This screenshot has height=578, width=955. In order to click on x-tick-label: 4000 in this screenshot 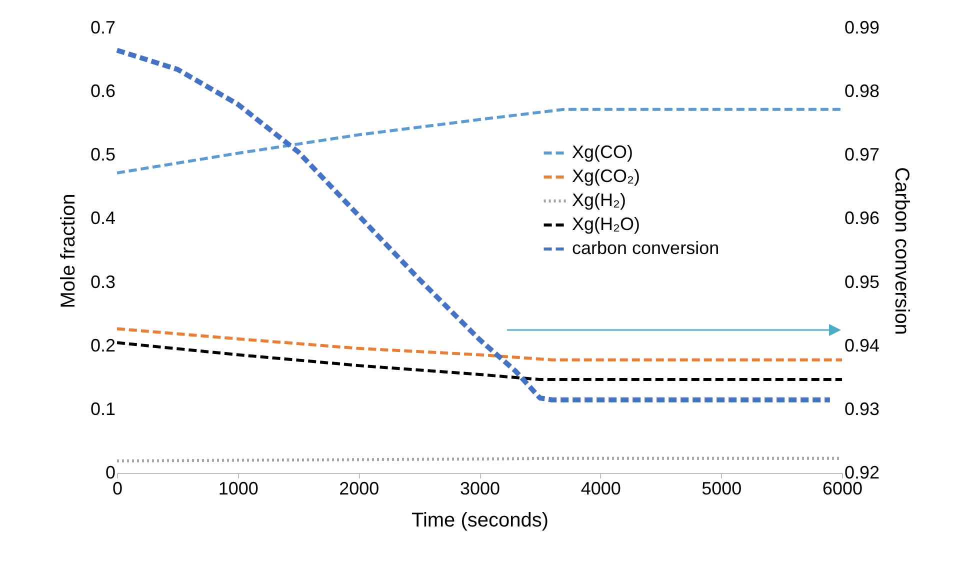, I will do `click(600, 488)`.